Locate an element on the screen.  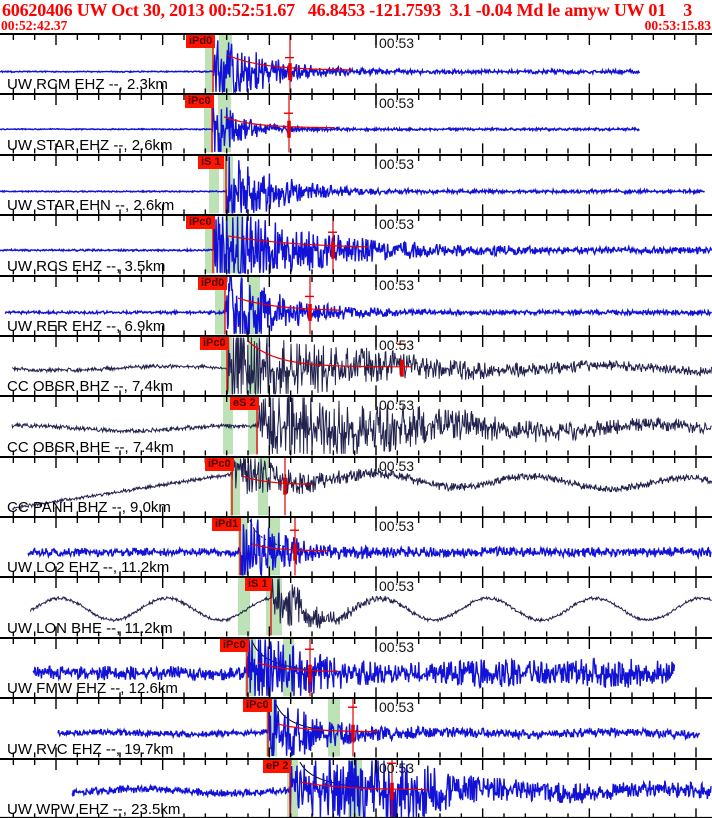
station-label: UW STAR EHN --, 2.6km is located at coordinates (91, 206).